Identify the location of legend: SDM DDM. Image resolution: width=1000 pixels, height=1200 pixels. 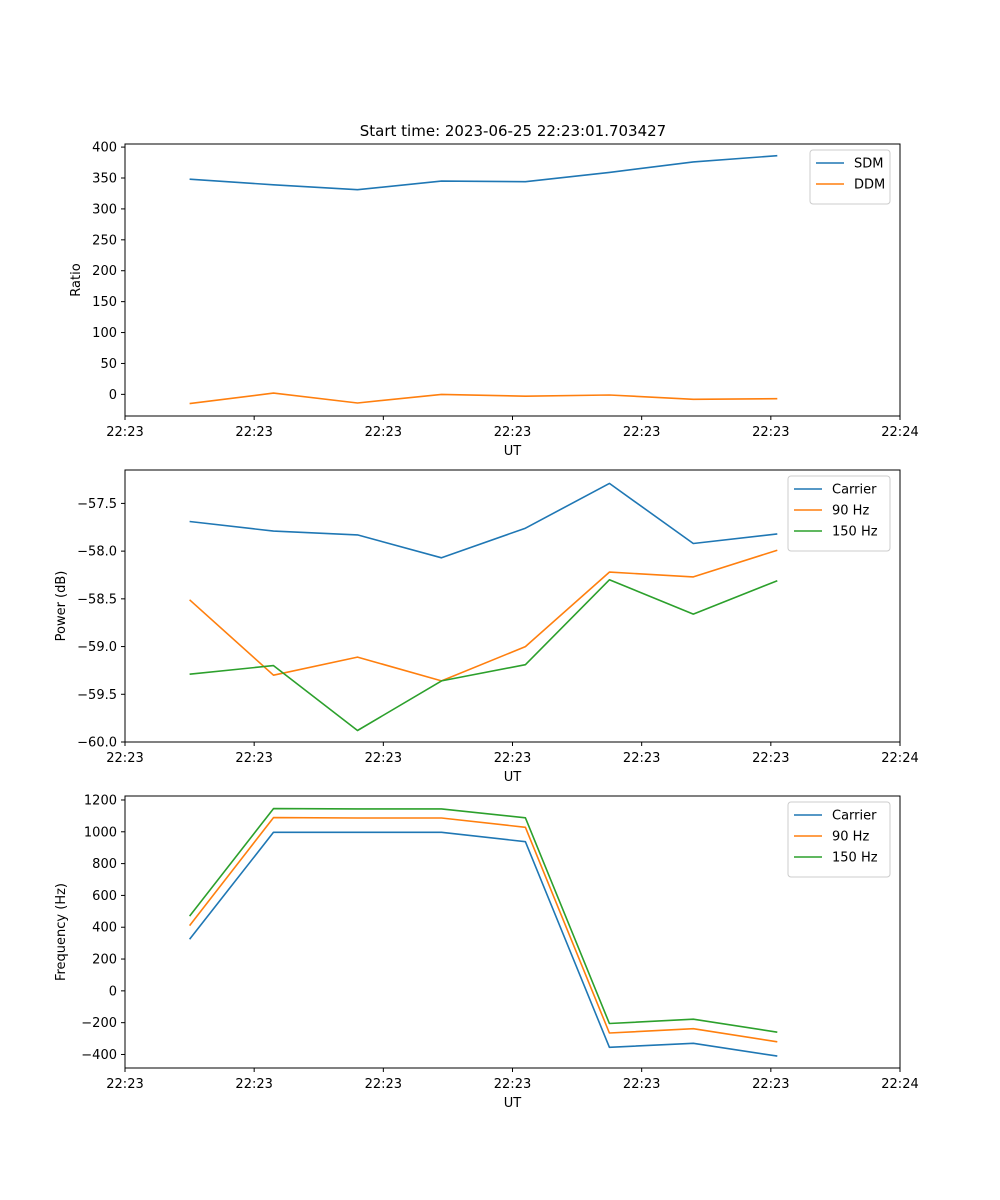
(850, 177).